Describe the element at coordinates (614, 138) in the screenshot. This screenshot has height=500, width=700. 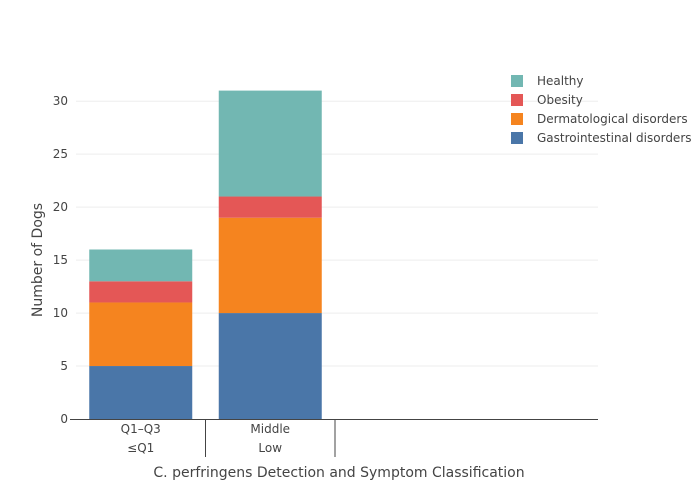
I see `legend-label: Gastrointestinal disorders` at that location.